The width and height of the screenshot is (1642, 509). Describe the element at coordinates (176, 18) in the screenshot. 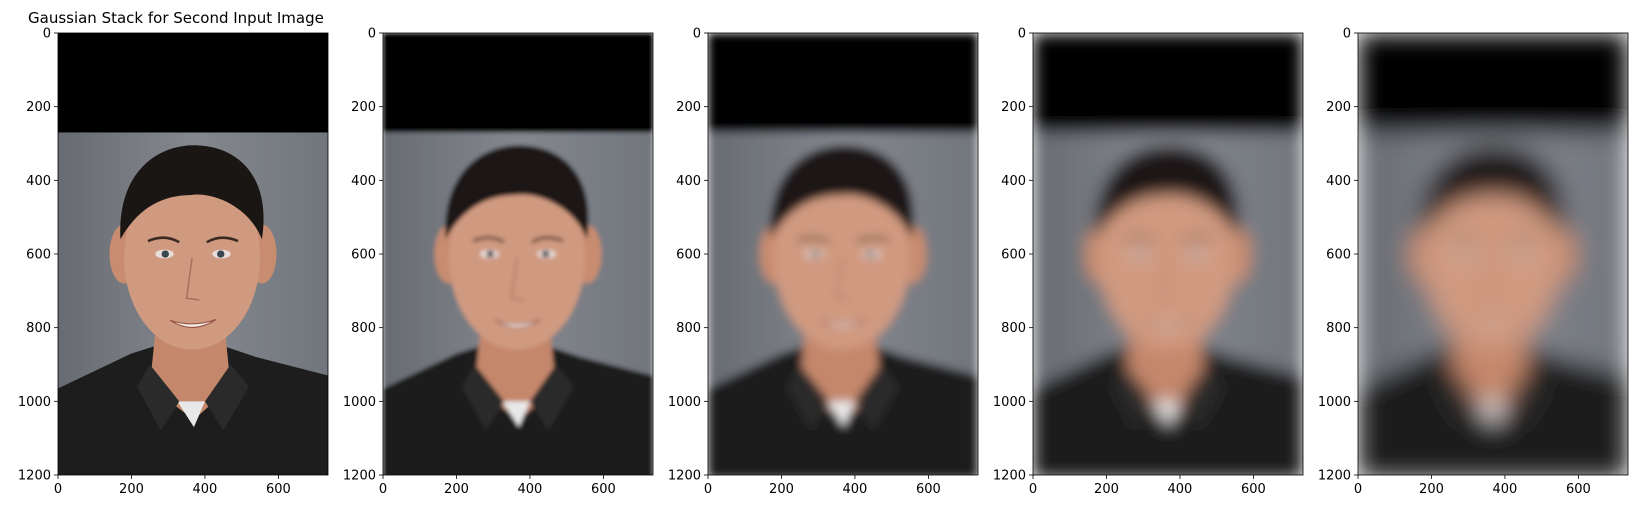

I see `figure-title: Gaussian Stack for Second Input Image` at that location.